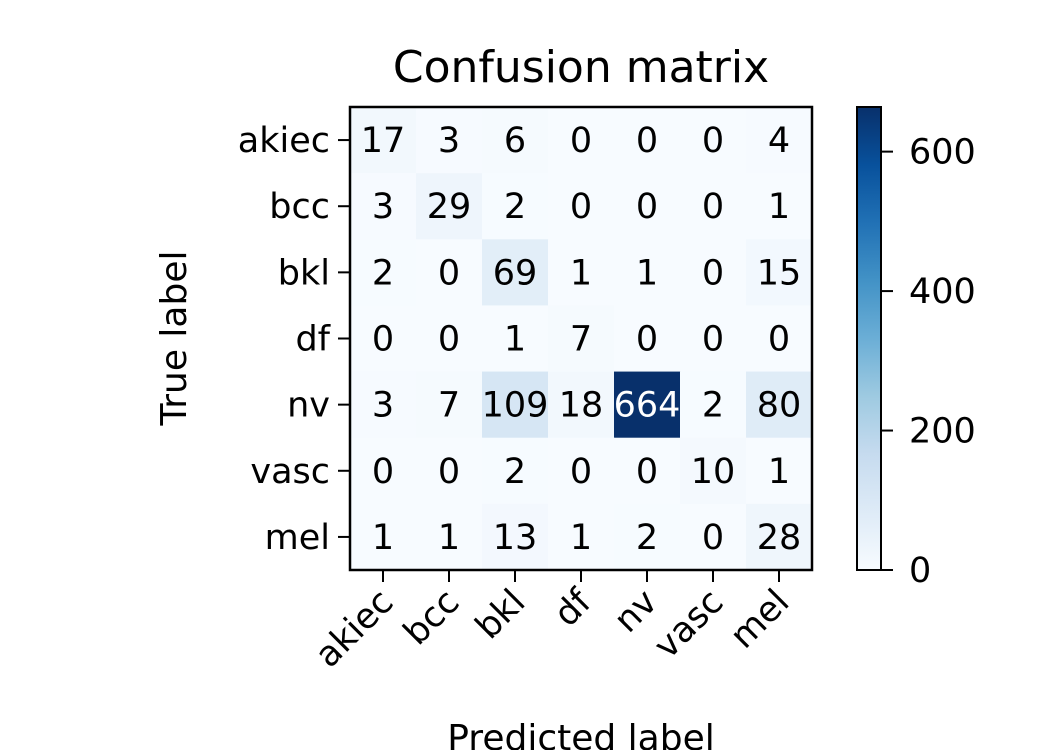 This screenshot has width=1050, height=750. I want to click on colorbar-tick-label: 600, so click(942, 153).